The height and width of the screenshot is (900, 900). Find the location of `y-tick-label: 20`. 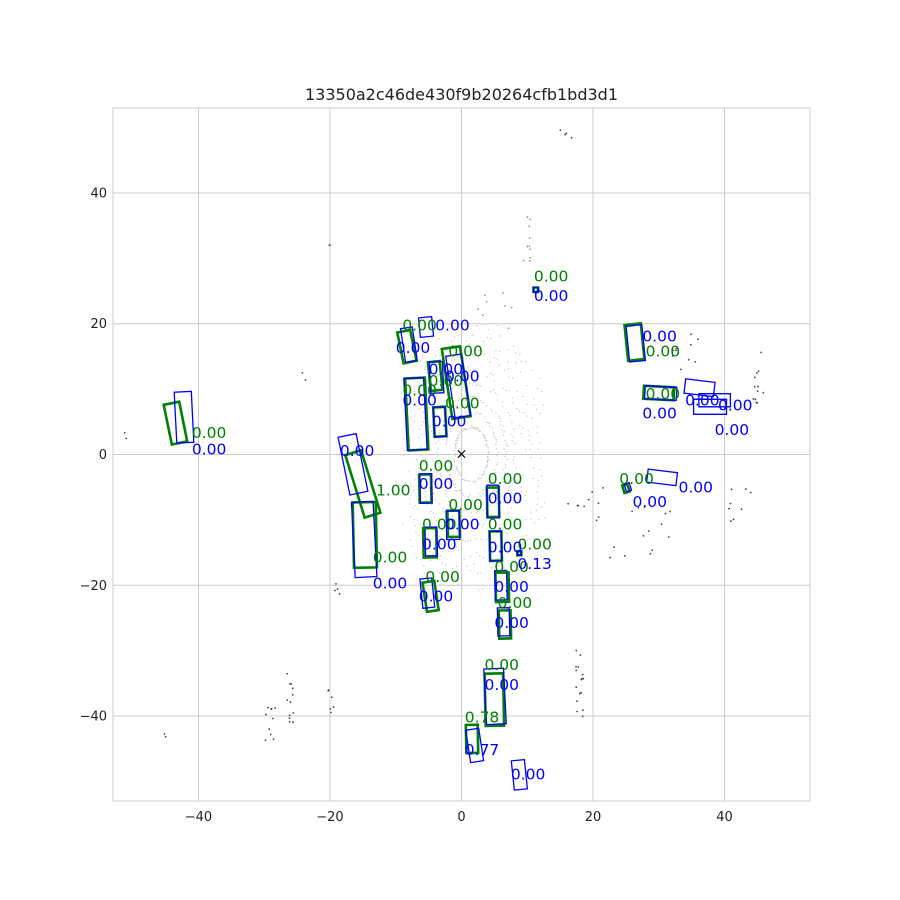

y-tick-label: 20 is located at coordinates (98, 324).